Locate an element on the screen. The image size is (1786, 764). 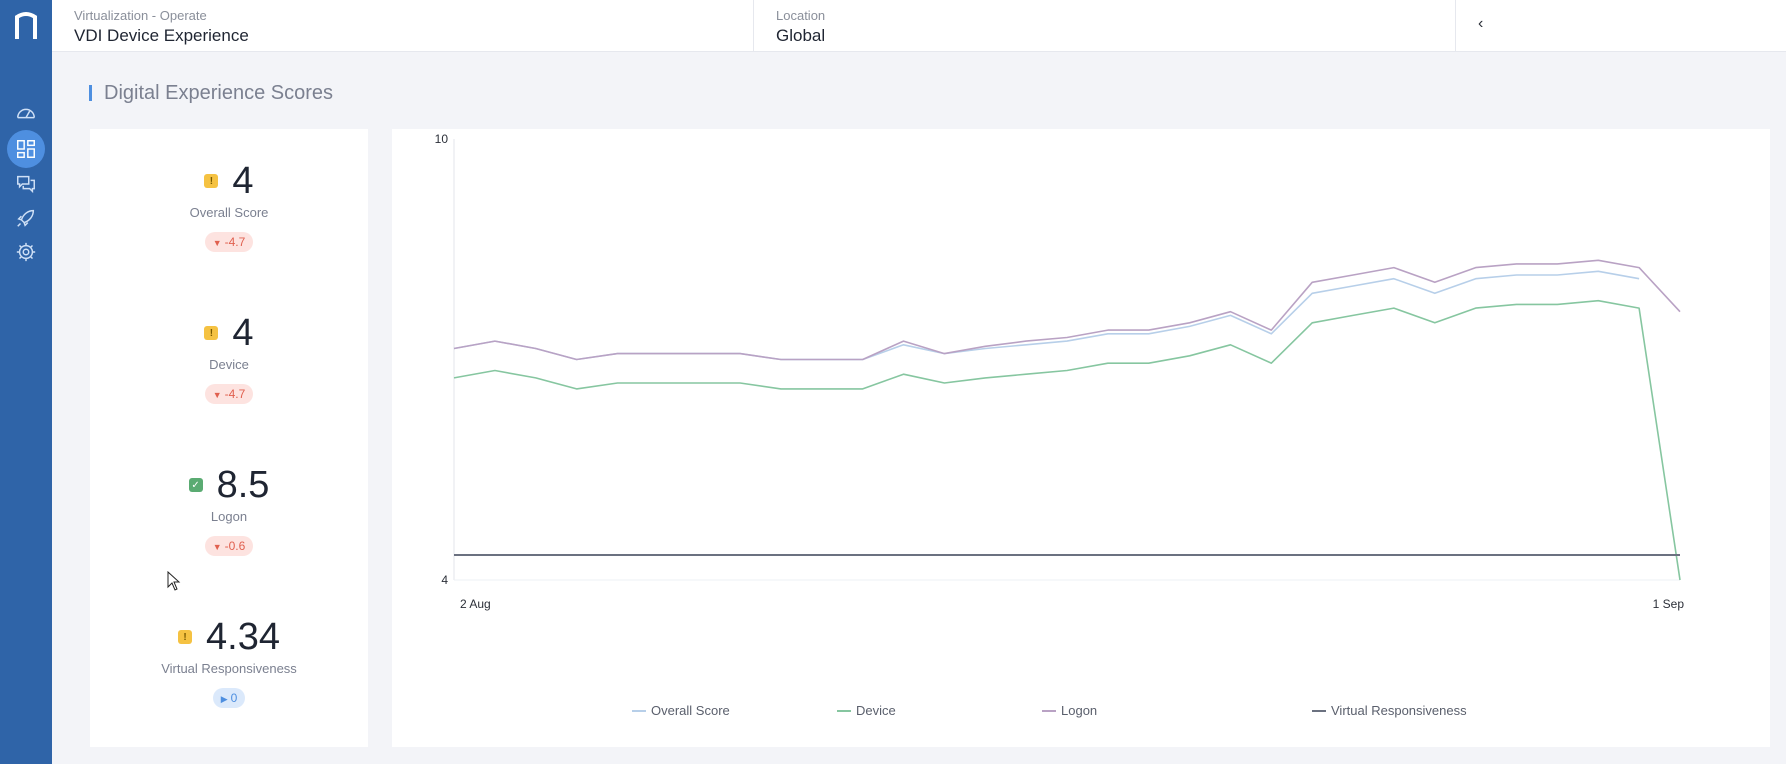
location-value: Global is located at coordinates (801, 35).